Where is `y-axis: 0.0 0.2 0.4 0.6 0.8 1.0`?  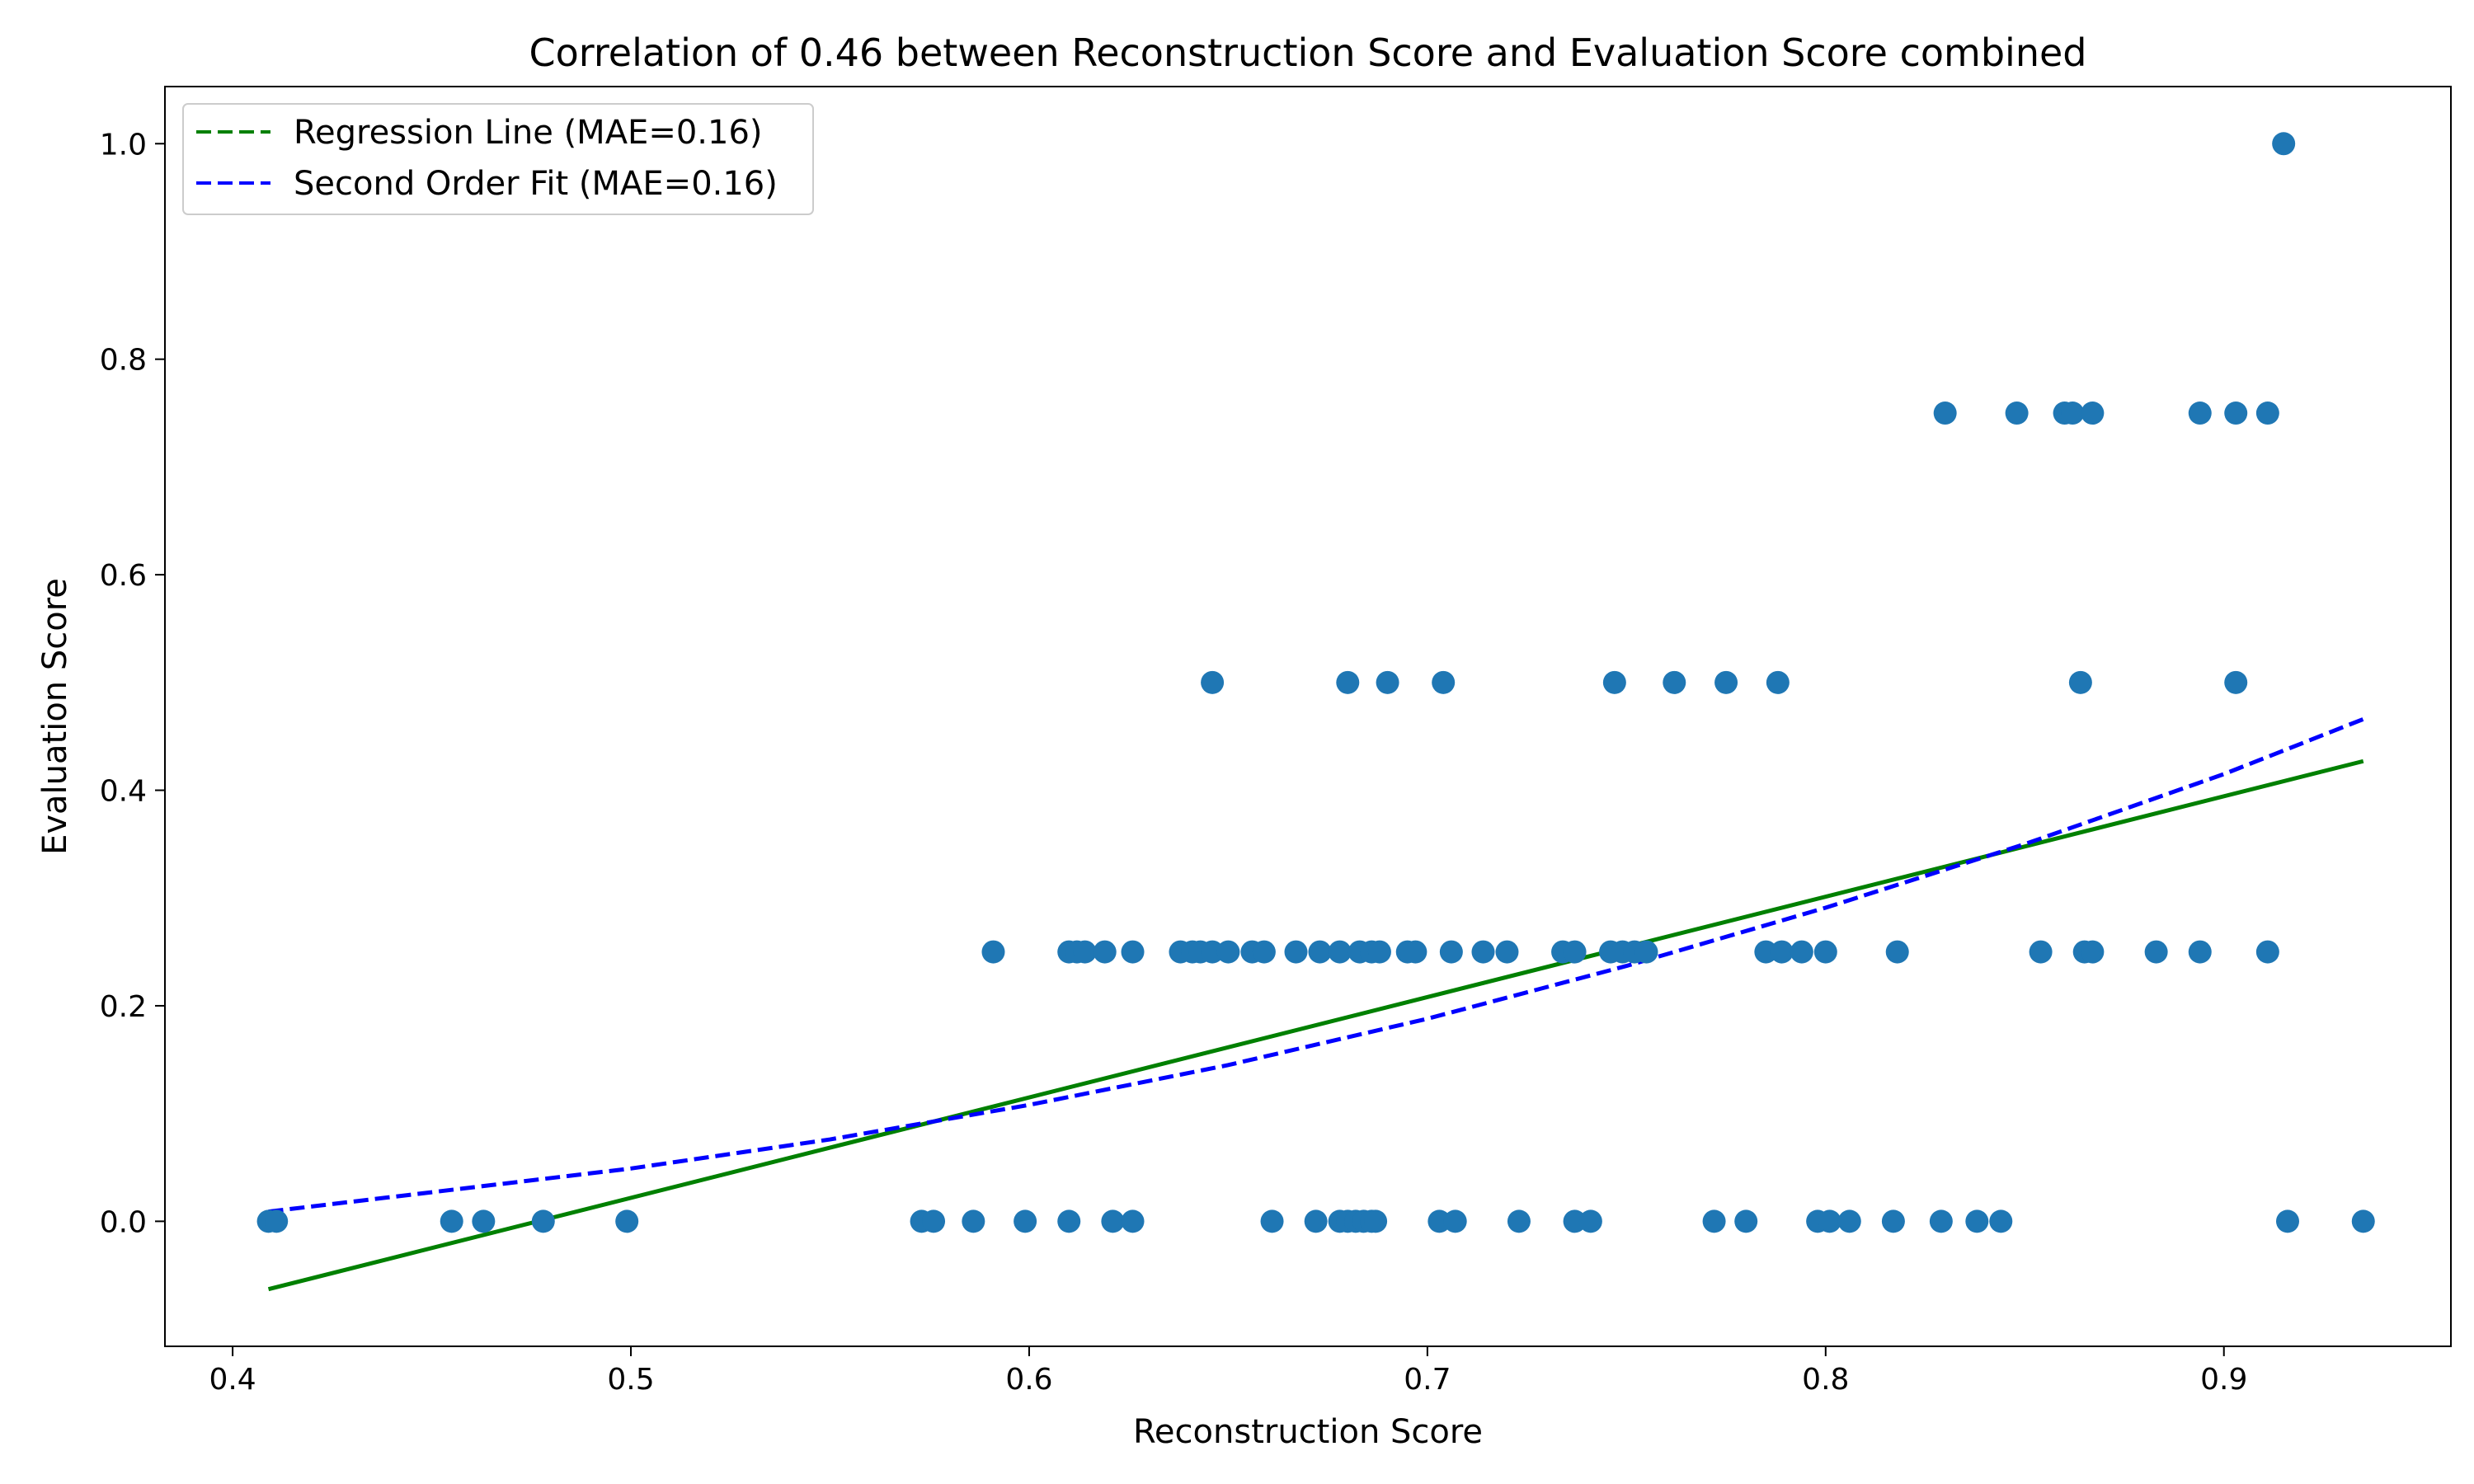
y-axis: 0.0 0.2 0.4 0.6 0.8 1.0 is located at coordinates (132, 683).